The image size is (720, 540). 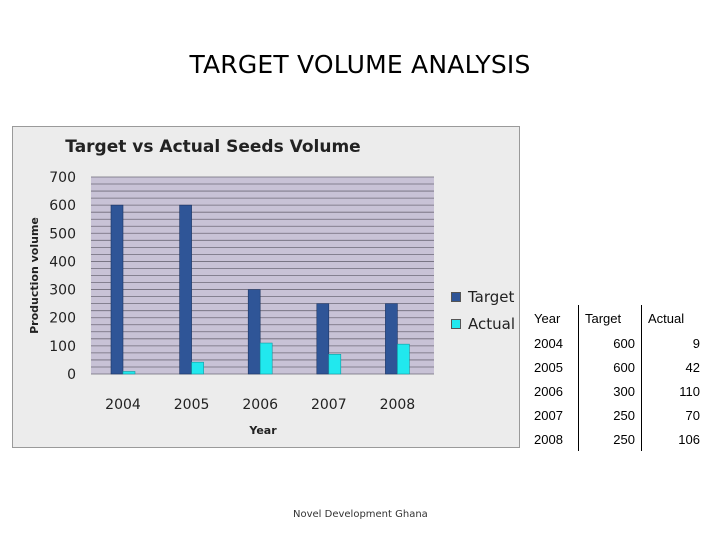 What do you see at coordinates (548, 343) in the screenshot?
I see `table-cell: 2004` at bounding box center [548, 343].